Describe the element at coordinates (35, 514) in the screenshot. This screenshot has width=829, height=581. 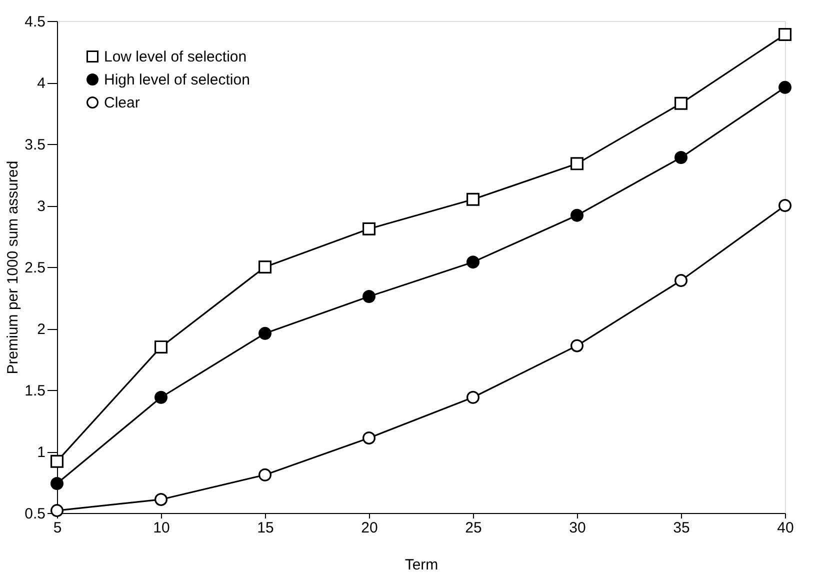
I see `y-tick-label: 0.5` at that location.